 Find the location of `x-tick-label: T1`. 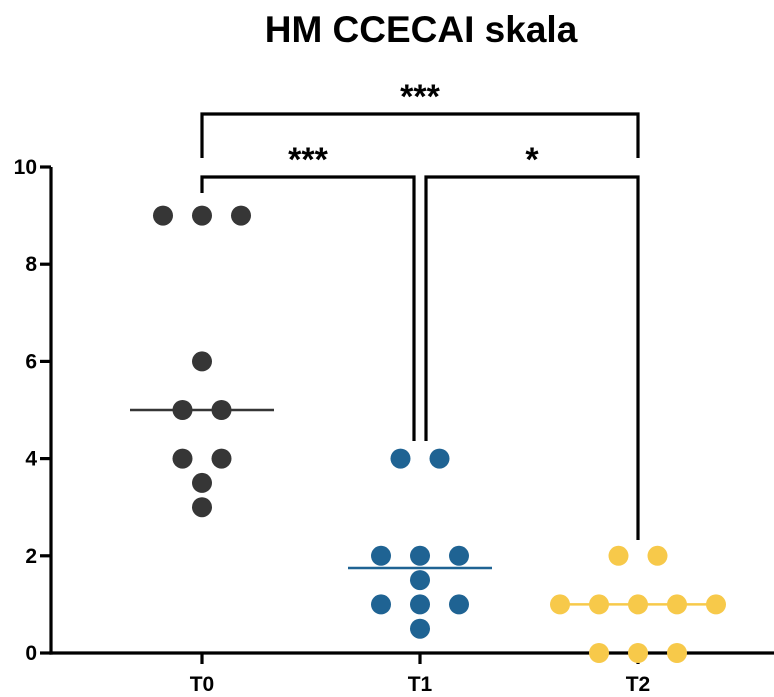

x-tick-label: T1 is located at coordinates (420, 684).